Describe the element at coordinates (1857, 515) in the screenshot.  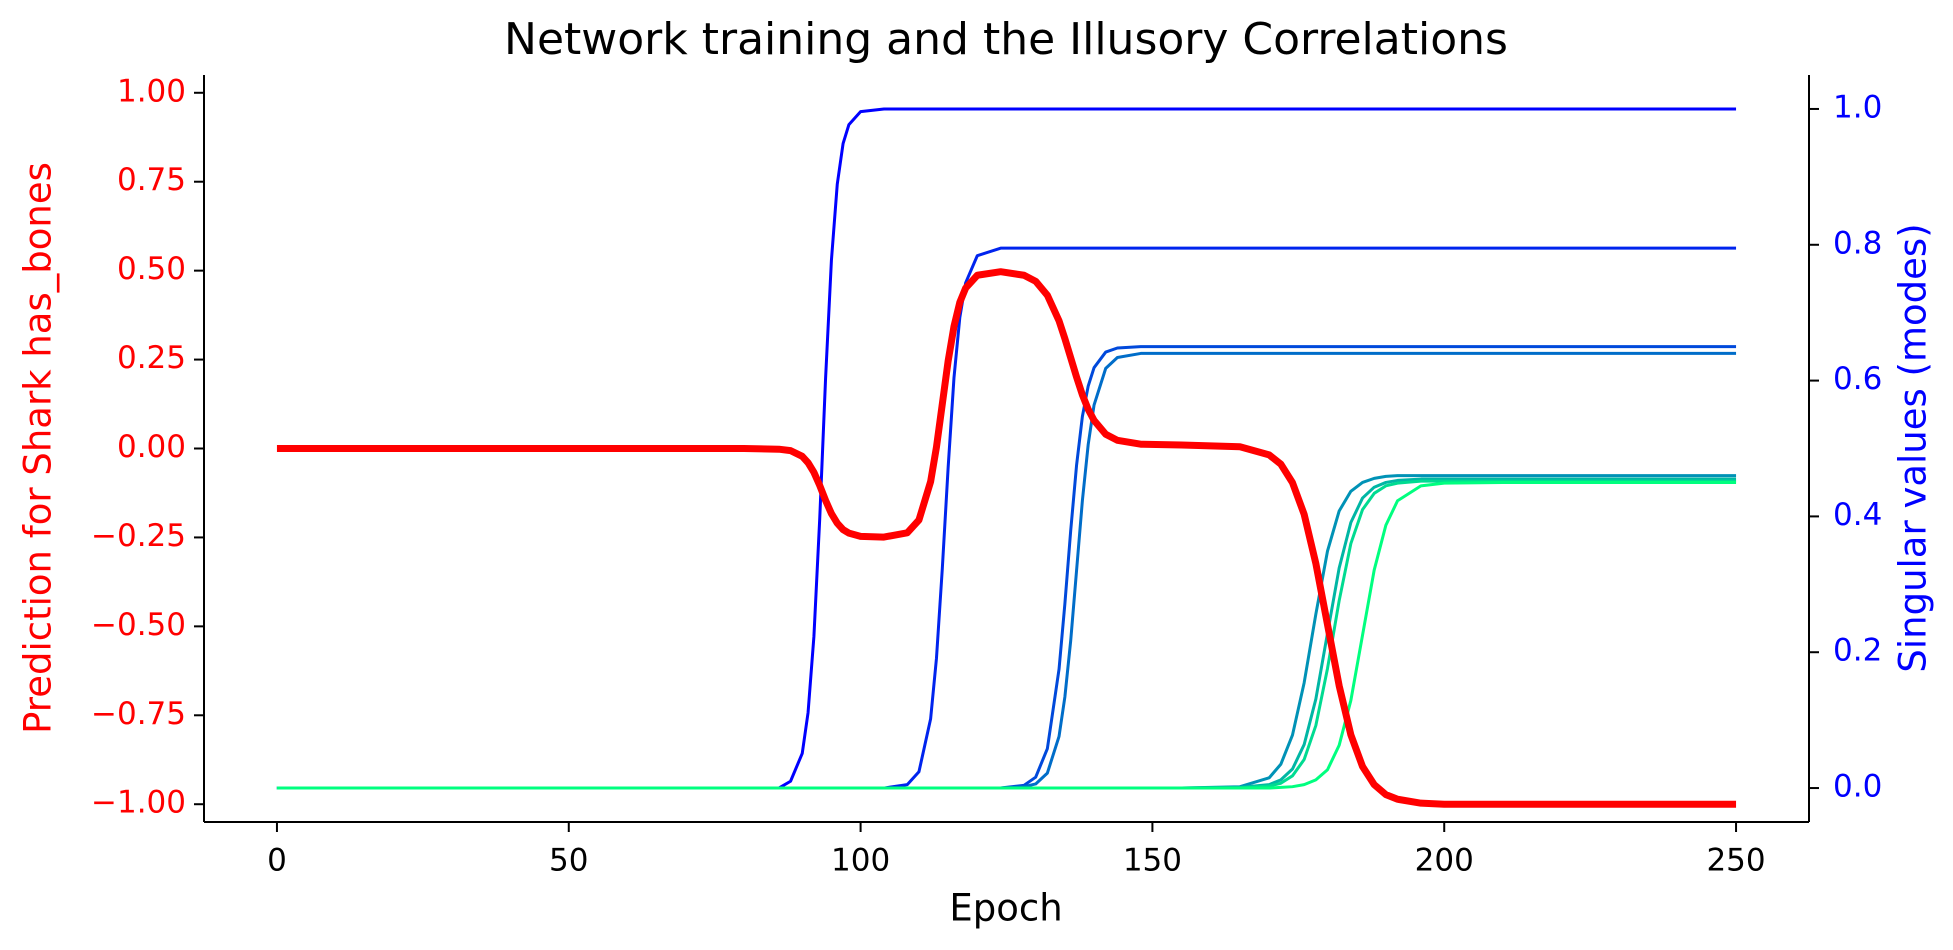
I see `y2-tick-label: 0.4` at that location.